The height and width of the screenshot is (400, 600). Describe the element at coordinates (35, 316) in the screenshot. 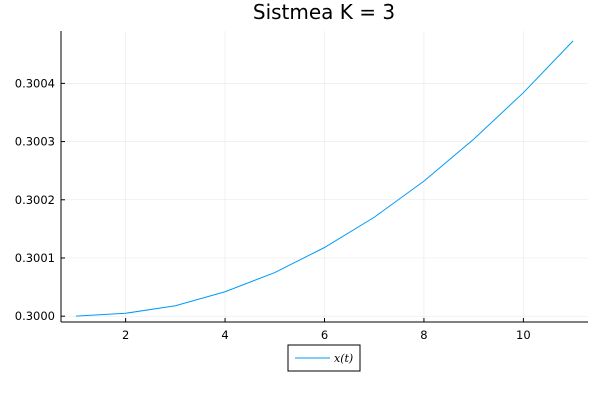

I see `y-tick-label: 0.3000` at that location.